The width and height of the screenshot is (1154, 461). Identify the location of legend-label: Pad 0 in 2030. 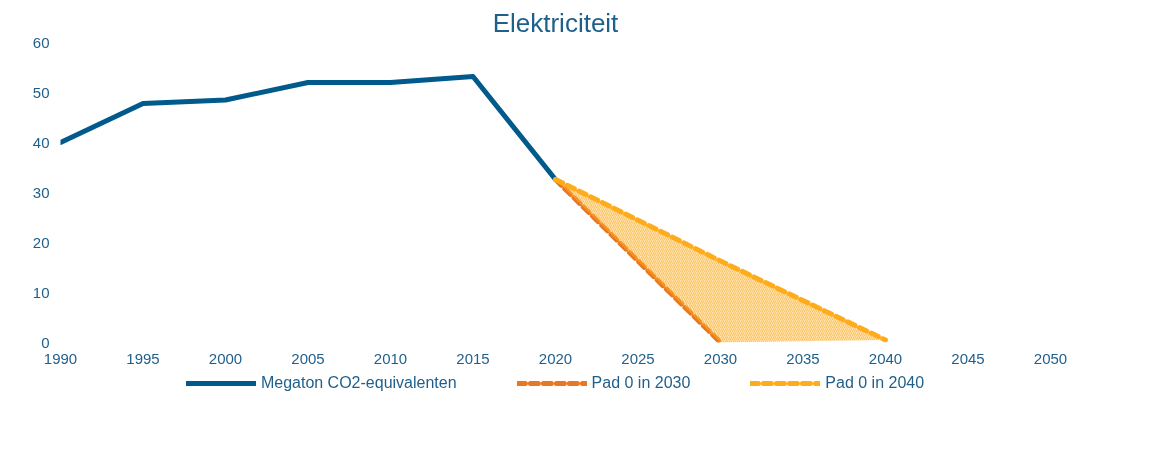
(641, 383).